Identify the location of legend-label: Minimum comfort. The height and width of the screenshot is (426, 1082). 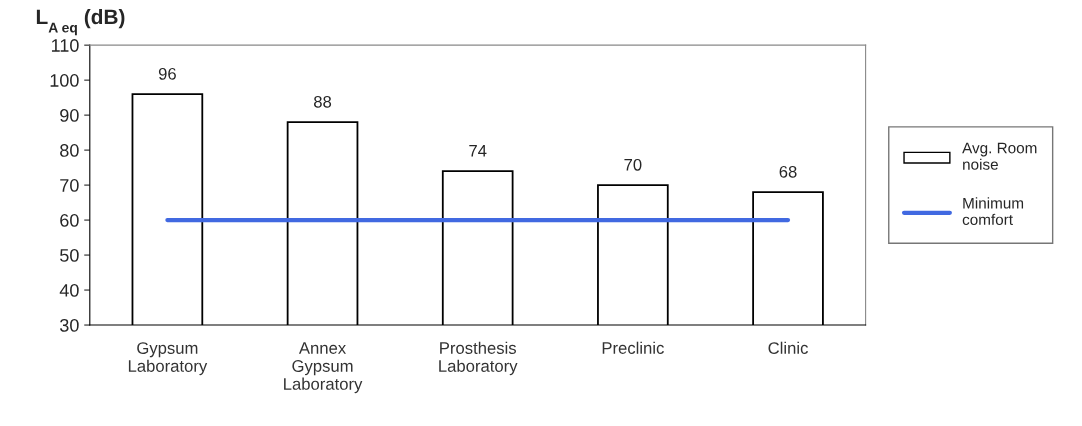
(993, 211).